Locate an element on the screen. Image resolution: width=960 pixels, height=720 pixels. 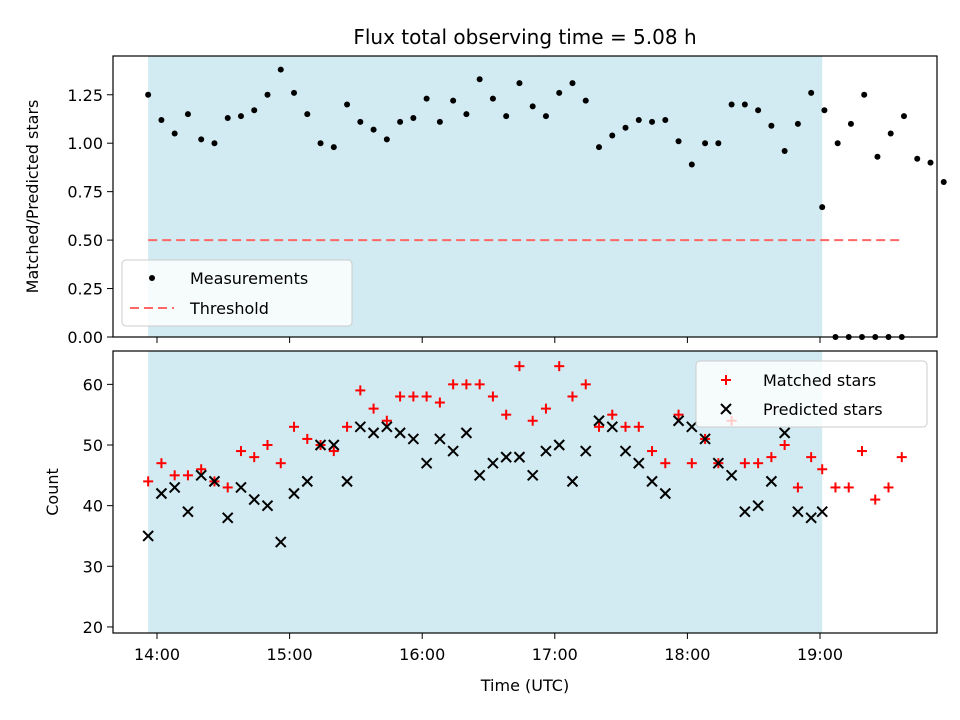
x-tick-label: 14:00 is located at coordinates (157, 654).